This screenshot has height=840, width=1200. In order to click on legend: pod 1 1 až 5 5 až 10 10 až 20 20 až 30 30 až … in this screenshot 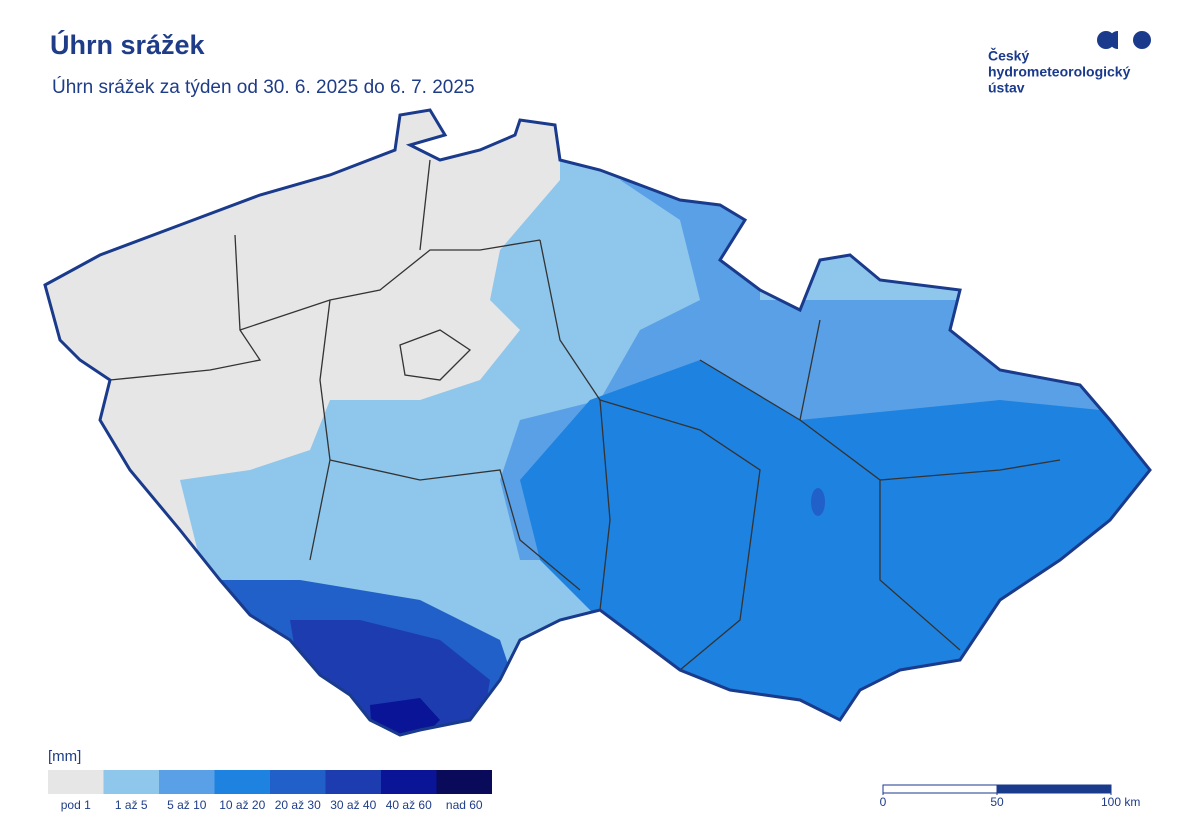, I will do `click(270, 791)`.